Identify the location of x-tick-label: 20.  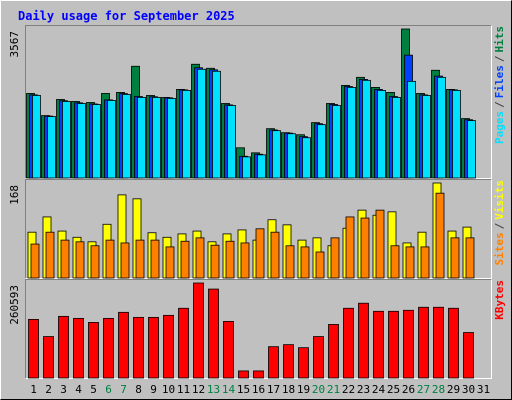
(318, 389).